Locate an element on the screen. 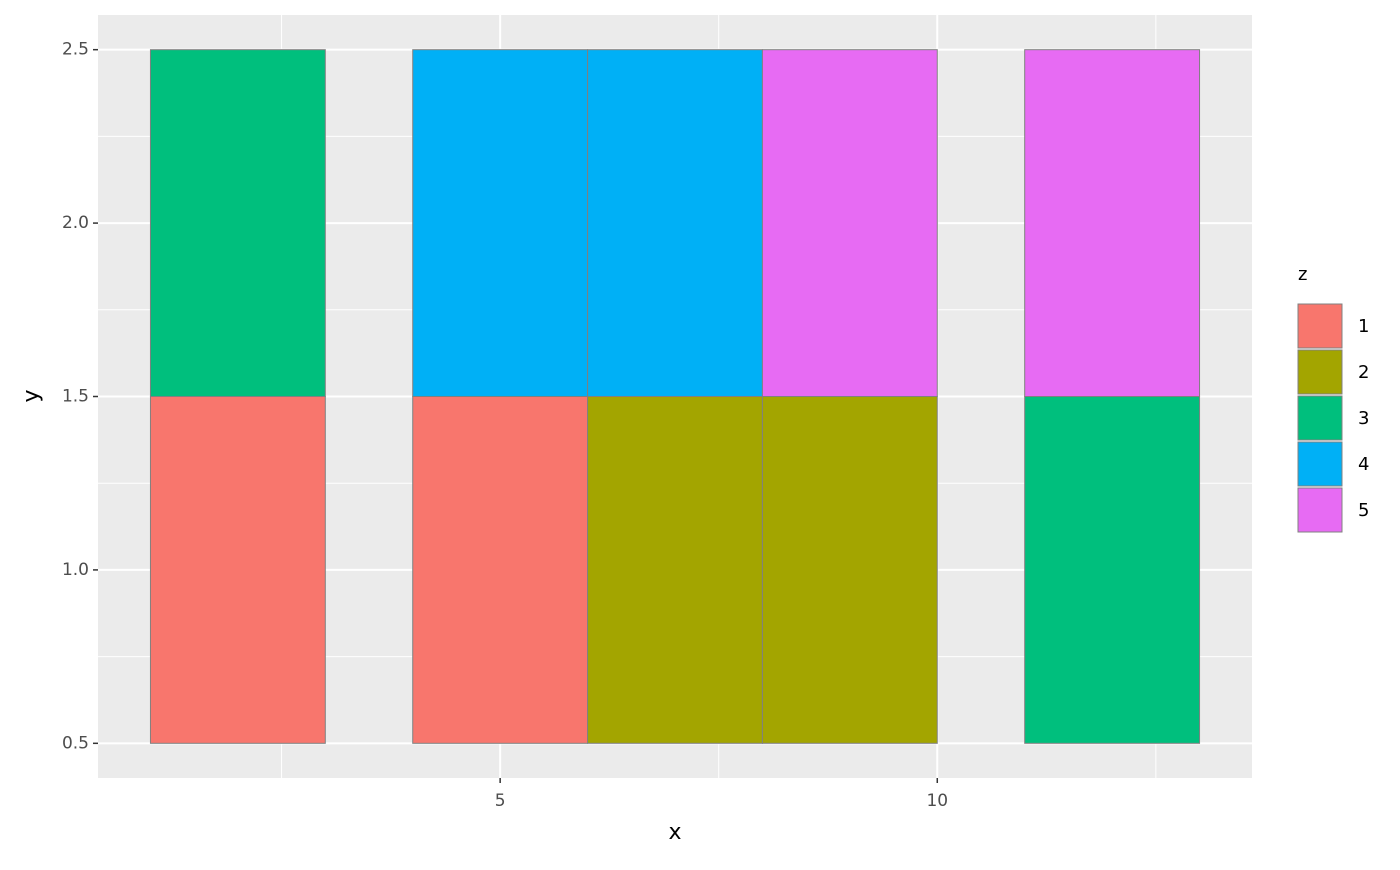 The width and height of the screenshot is (1400, 870). x-tick-label: 10 is located at coordinates (937, 801).